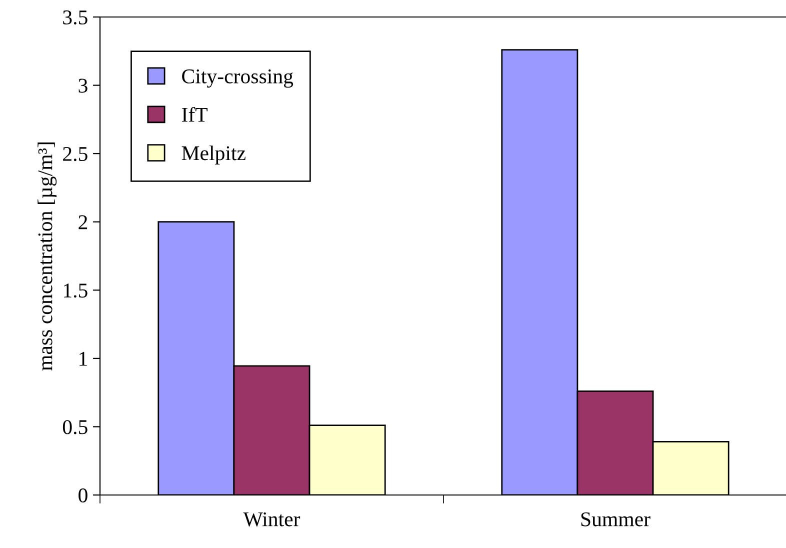  I want to click on y-tick-label: 0, so click(83, 495).